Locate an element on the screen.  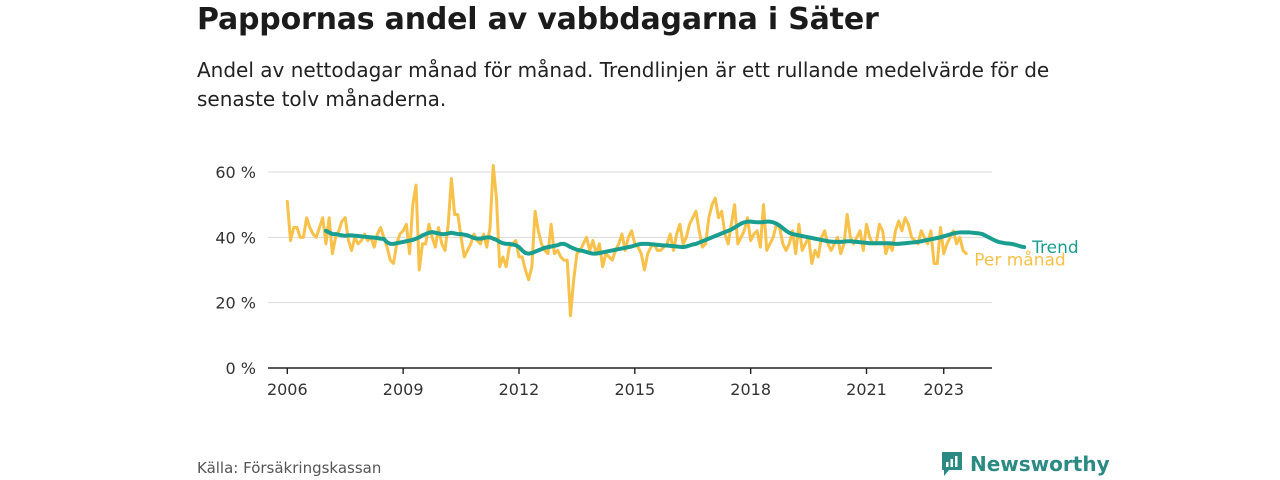
y-tick-label: 60 % is located at coordinates (235, 172).